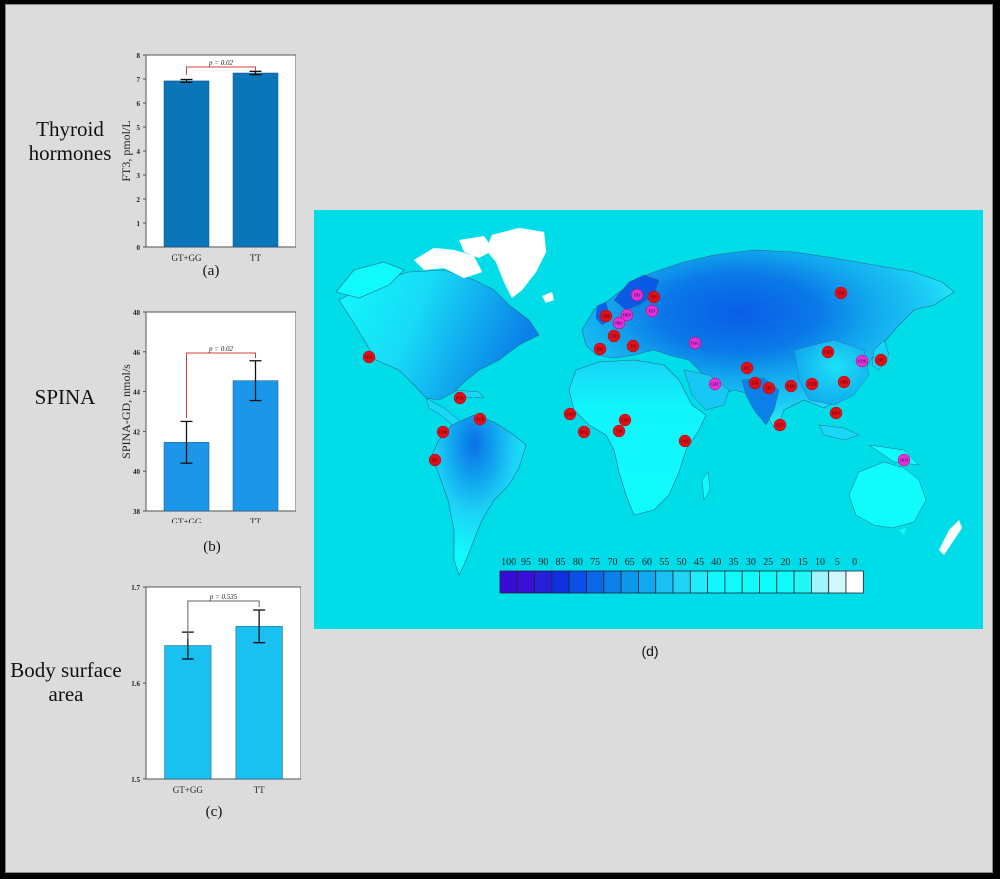 This screenshot has width=1000, height=879. What do you see at coordinates (139, 104) in the screenshot?
I see `y-tick-label: 6` at bounding box center [139, 104].